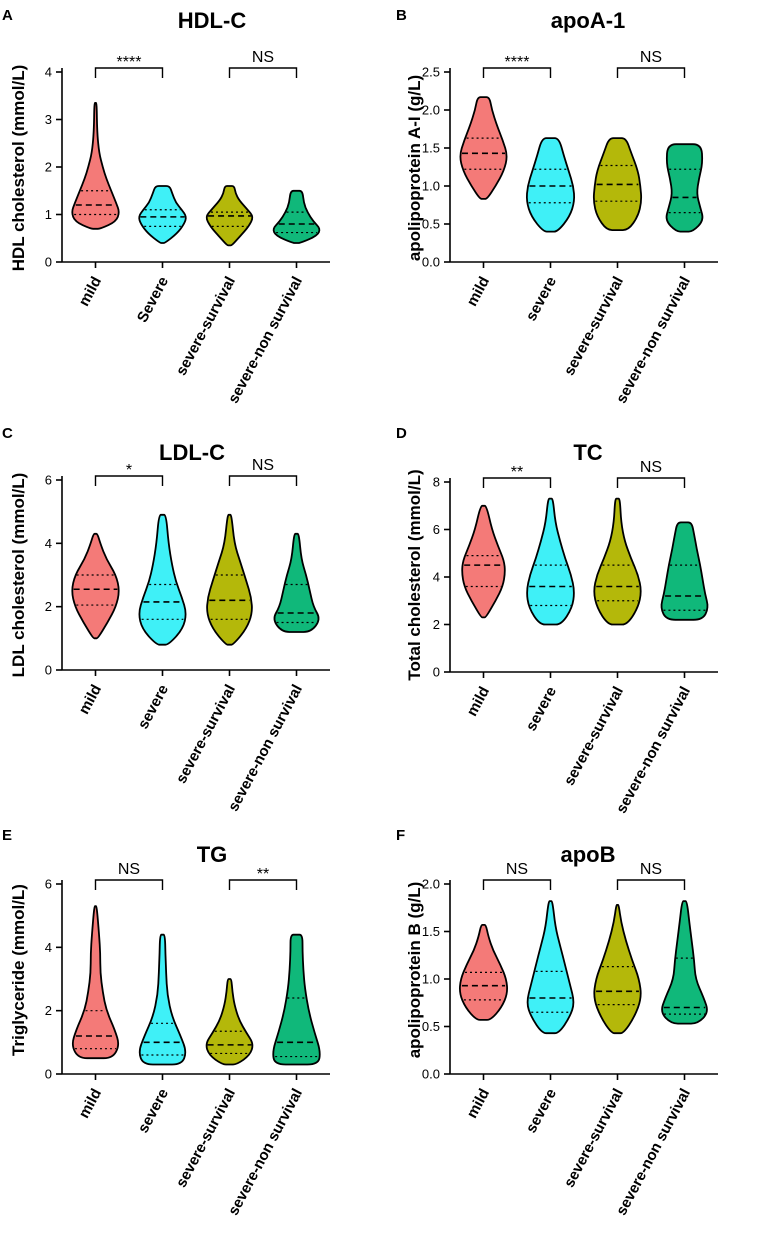 Image resolution: width=765 pixels, height=1238 pixels. What do you see at coordinates (431, 72) in the screenshot?
I see `y-tick-label: 2.5` at bounding box center [431, 72].